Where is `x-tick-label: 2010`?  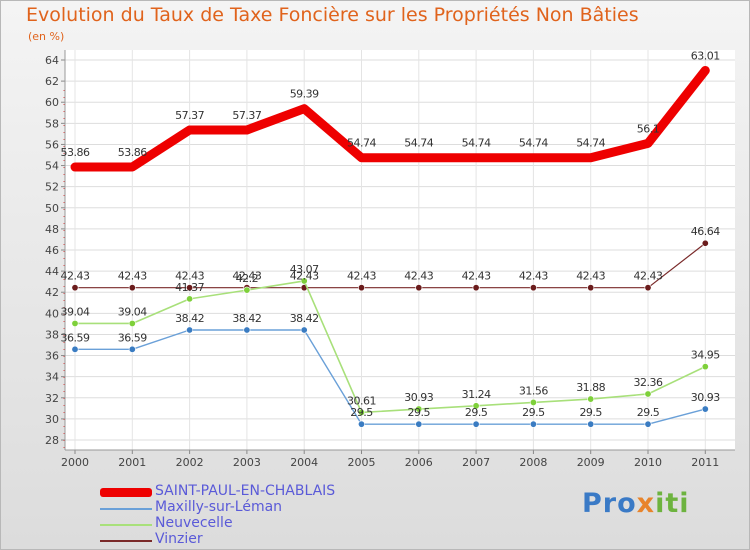
x-tick-label: 2010 is located at coordinates (648, 462).